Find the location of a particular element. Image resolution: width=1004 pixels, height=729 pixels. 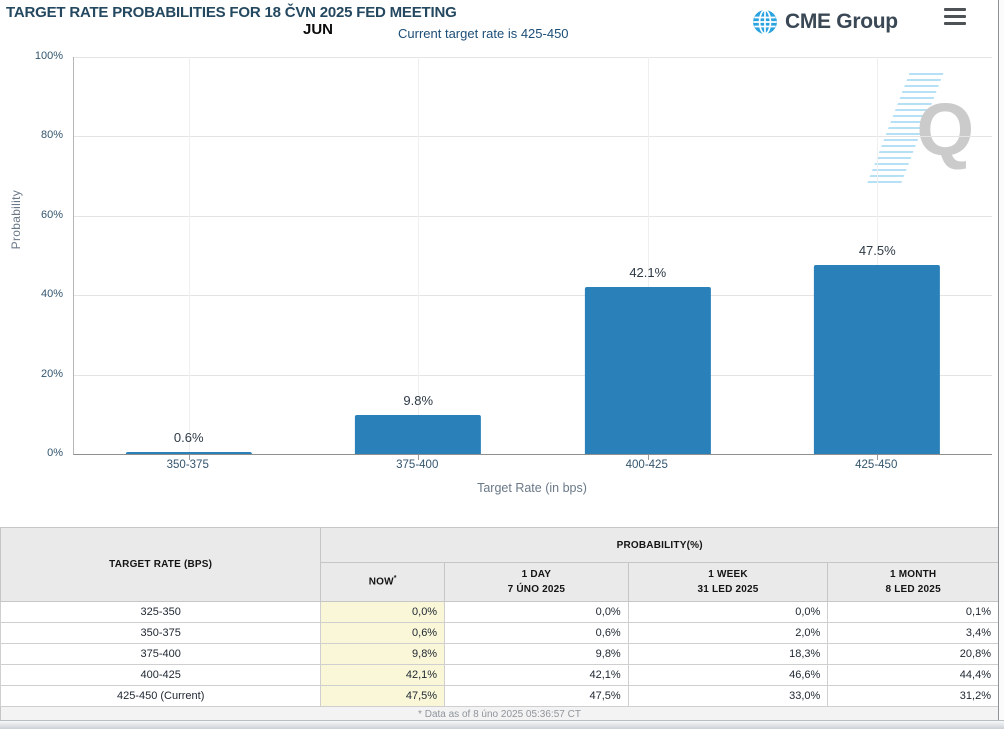

probability-now-cell: 47,5% is located at coordinates (383, 696).